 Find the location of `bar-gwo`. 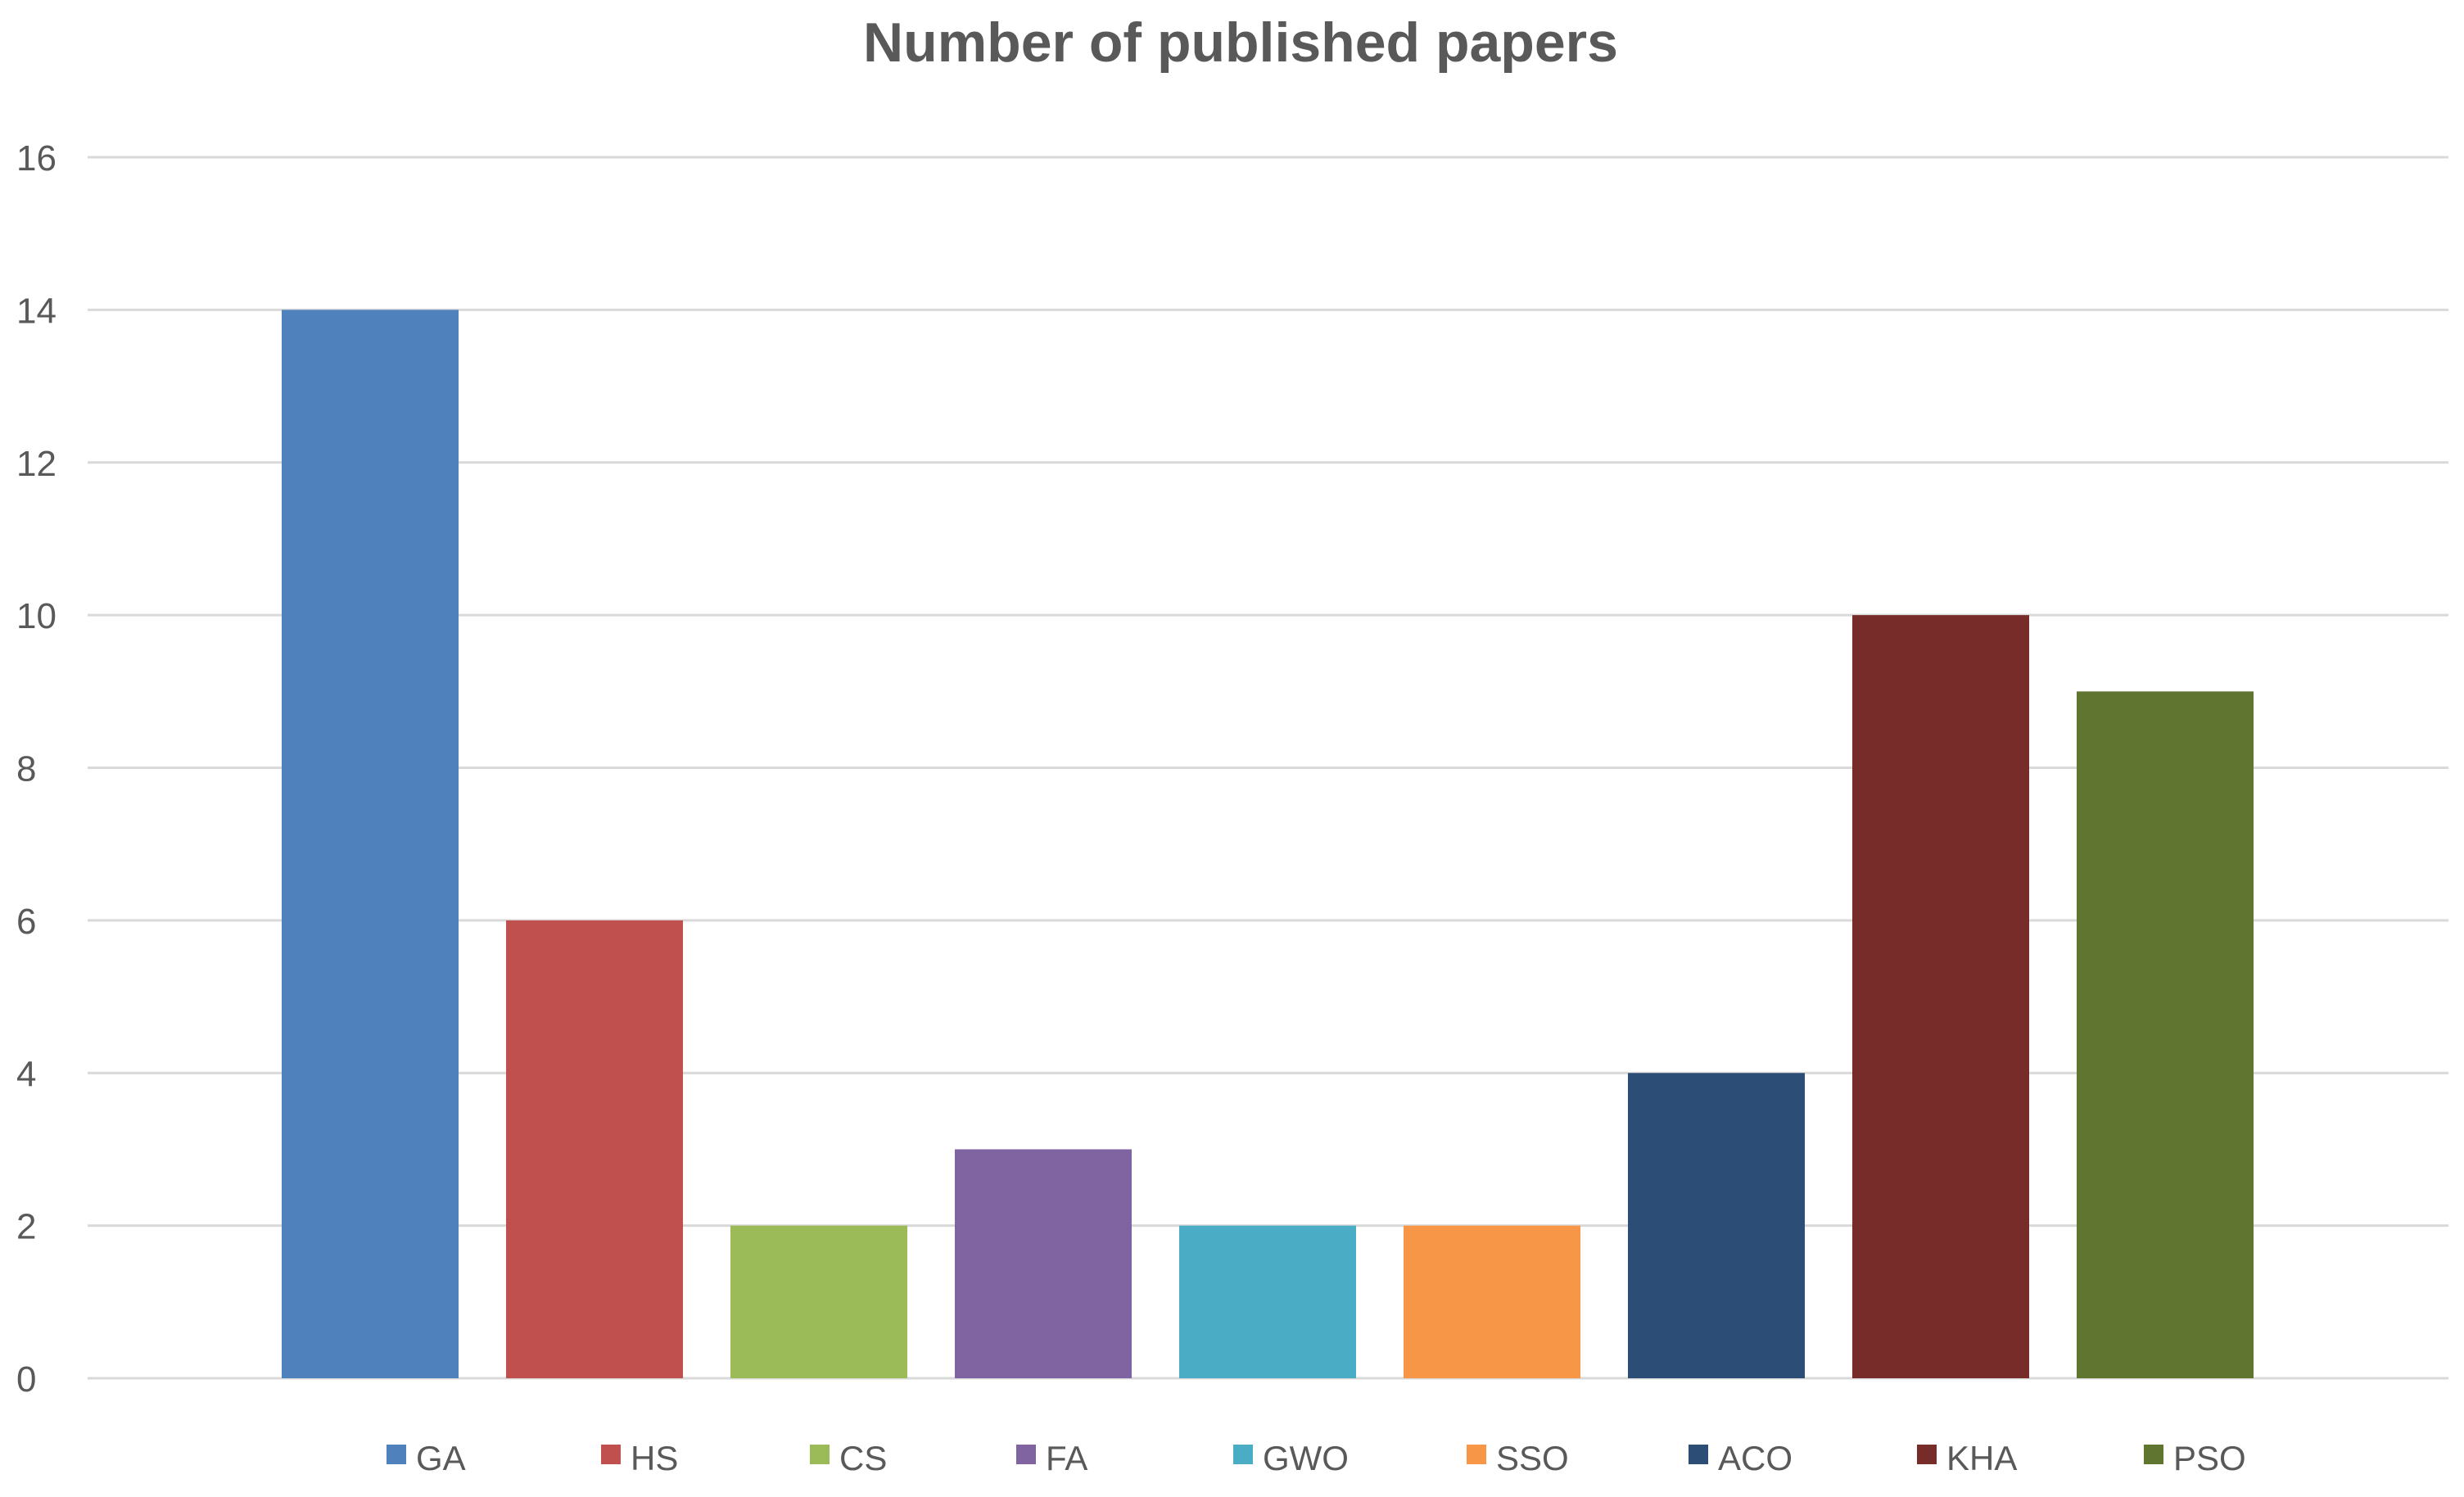

bar-gwo is located at coordinates (1267, 1301).